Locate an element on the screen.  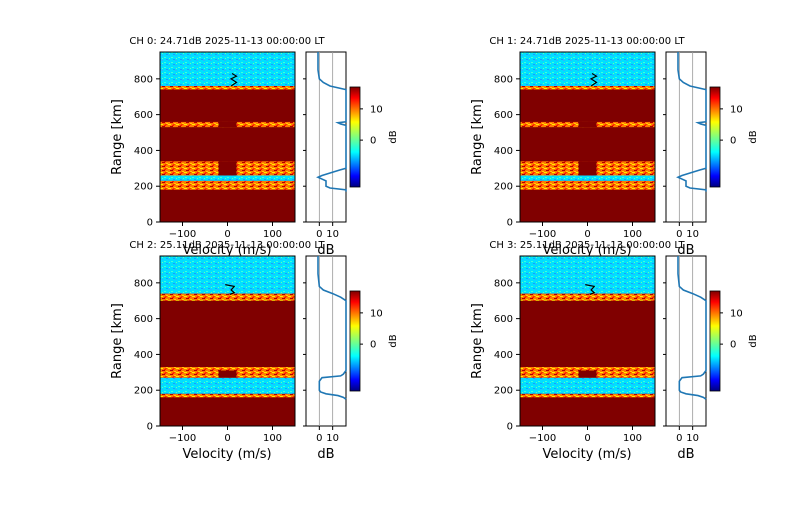
panel-title: CH 2: 25.11dB 2025-11-13 00:00:00 LT is located at coordinates (227, 245).